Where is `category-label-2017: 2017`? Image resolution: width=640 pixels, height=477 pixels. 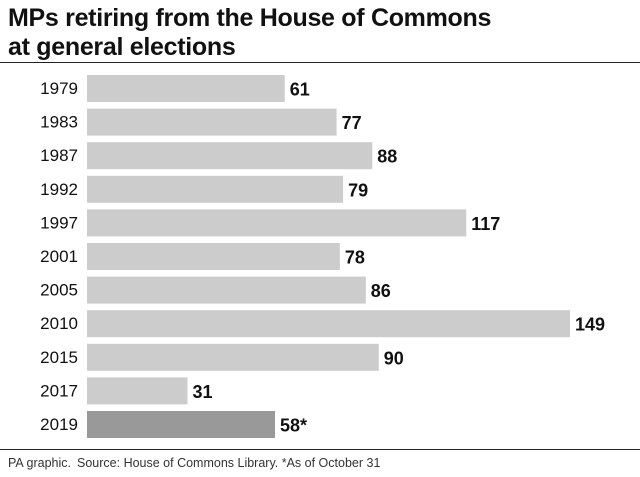 category-label-2017: 2017 is located at coordinates (59, 390).